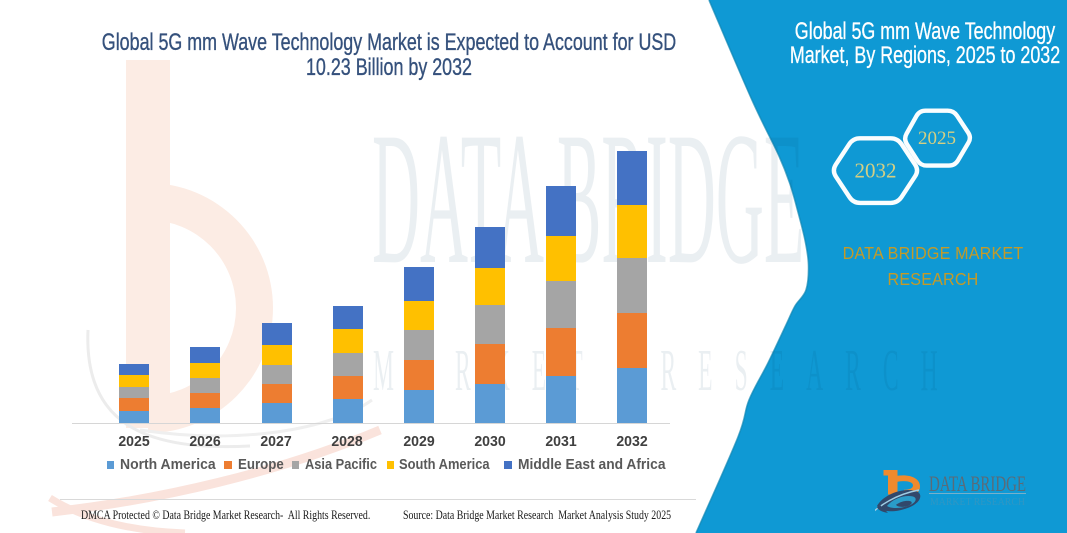 Image resolution: width=1067 pixels, height=533 pixels. Describe the element at coordinates (876, 171) in the screenshot. I see `svg-text: 2032` at that location.